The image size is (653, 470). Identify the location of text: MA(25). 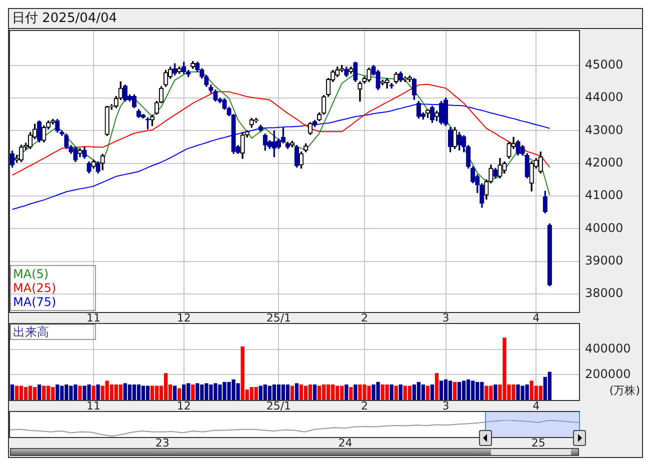
(35, 288).